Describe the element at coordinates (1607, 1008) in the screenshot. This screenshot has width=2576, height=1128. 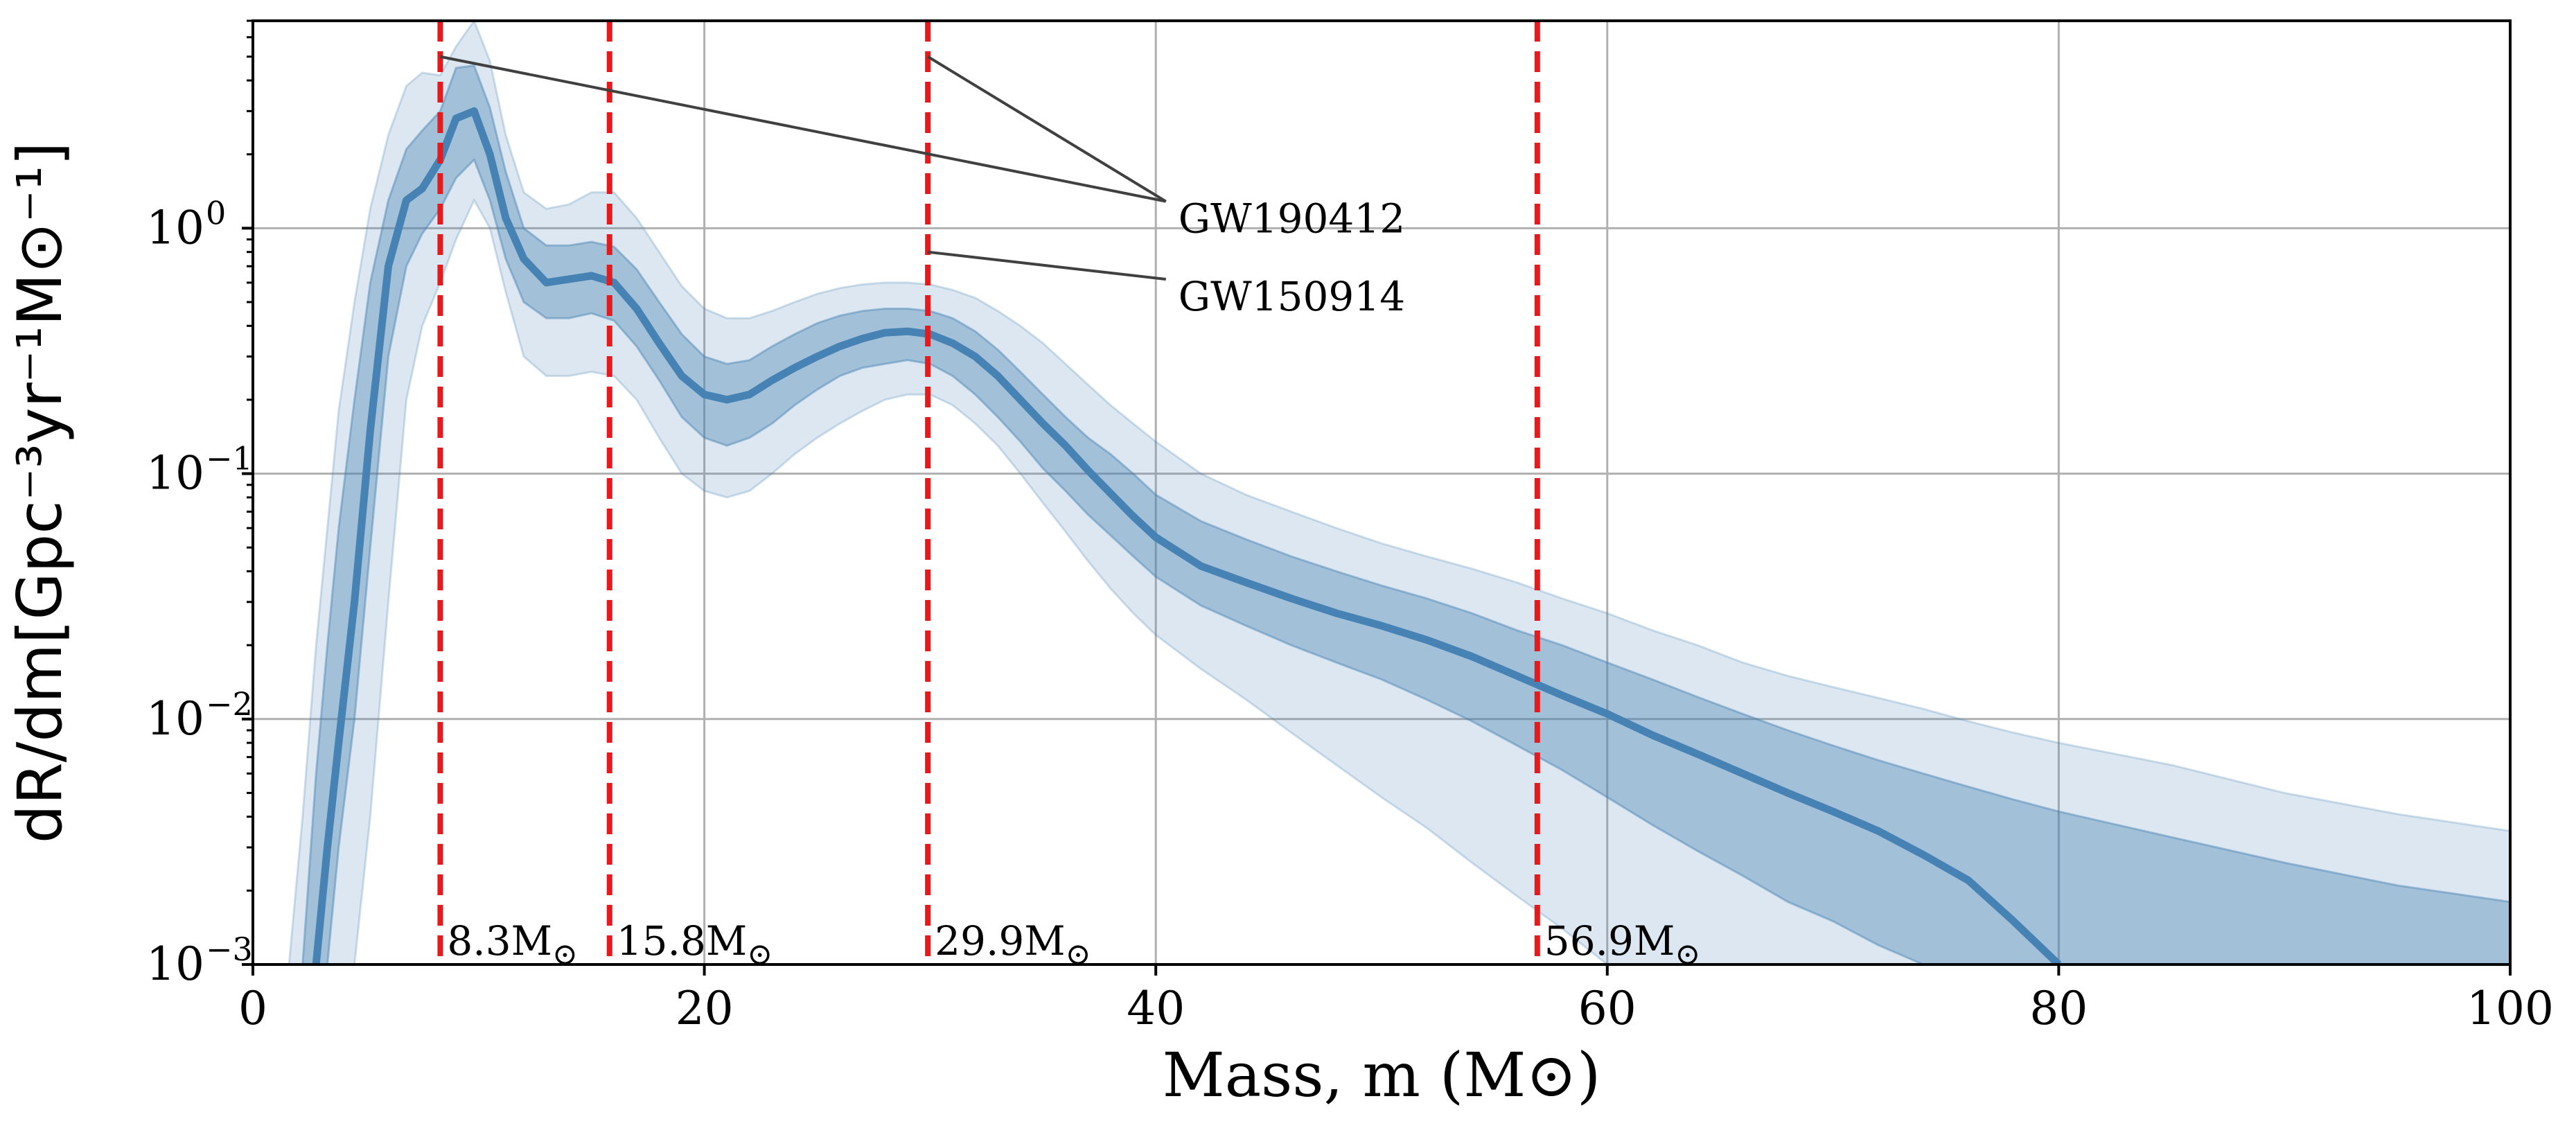
I see `x-tick-label: 60` at that location.